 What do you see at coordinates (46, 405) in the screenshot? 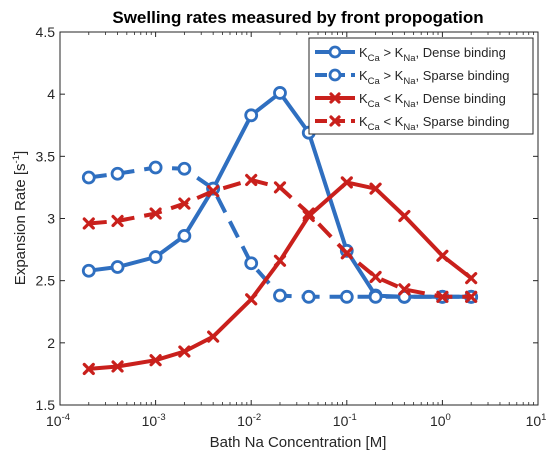
I see `y-tick-label: 1.5` at bounding box center [46, 405].